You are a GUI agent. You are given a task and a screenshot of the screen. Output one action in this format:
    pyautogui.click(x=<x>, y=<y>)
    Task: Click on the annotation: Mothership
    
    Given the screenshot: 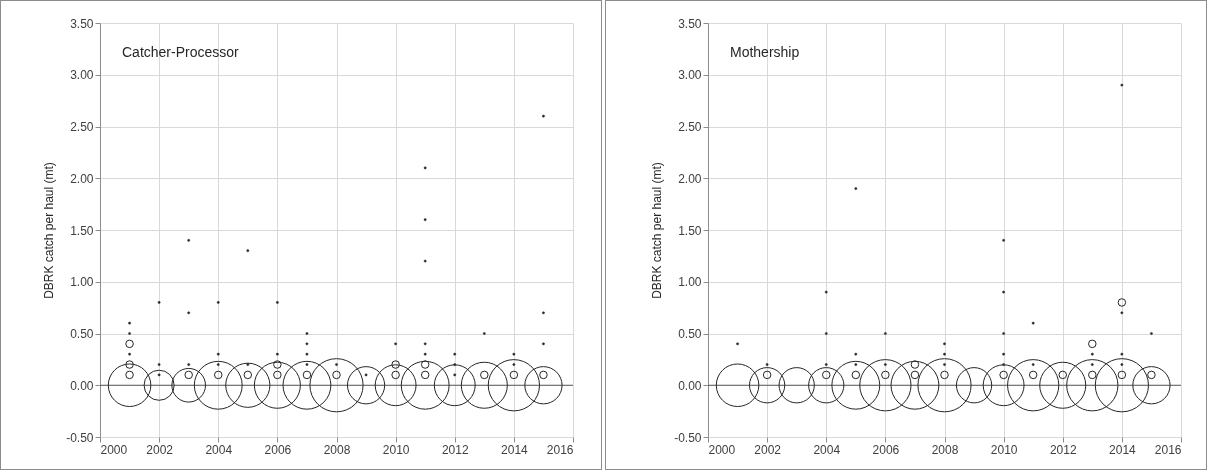 What is the action you would take?
    pyautogui.click(x=765, y=52)
    